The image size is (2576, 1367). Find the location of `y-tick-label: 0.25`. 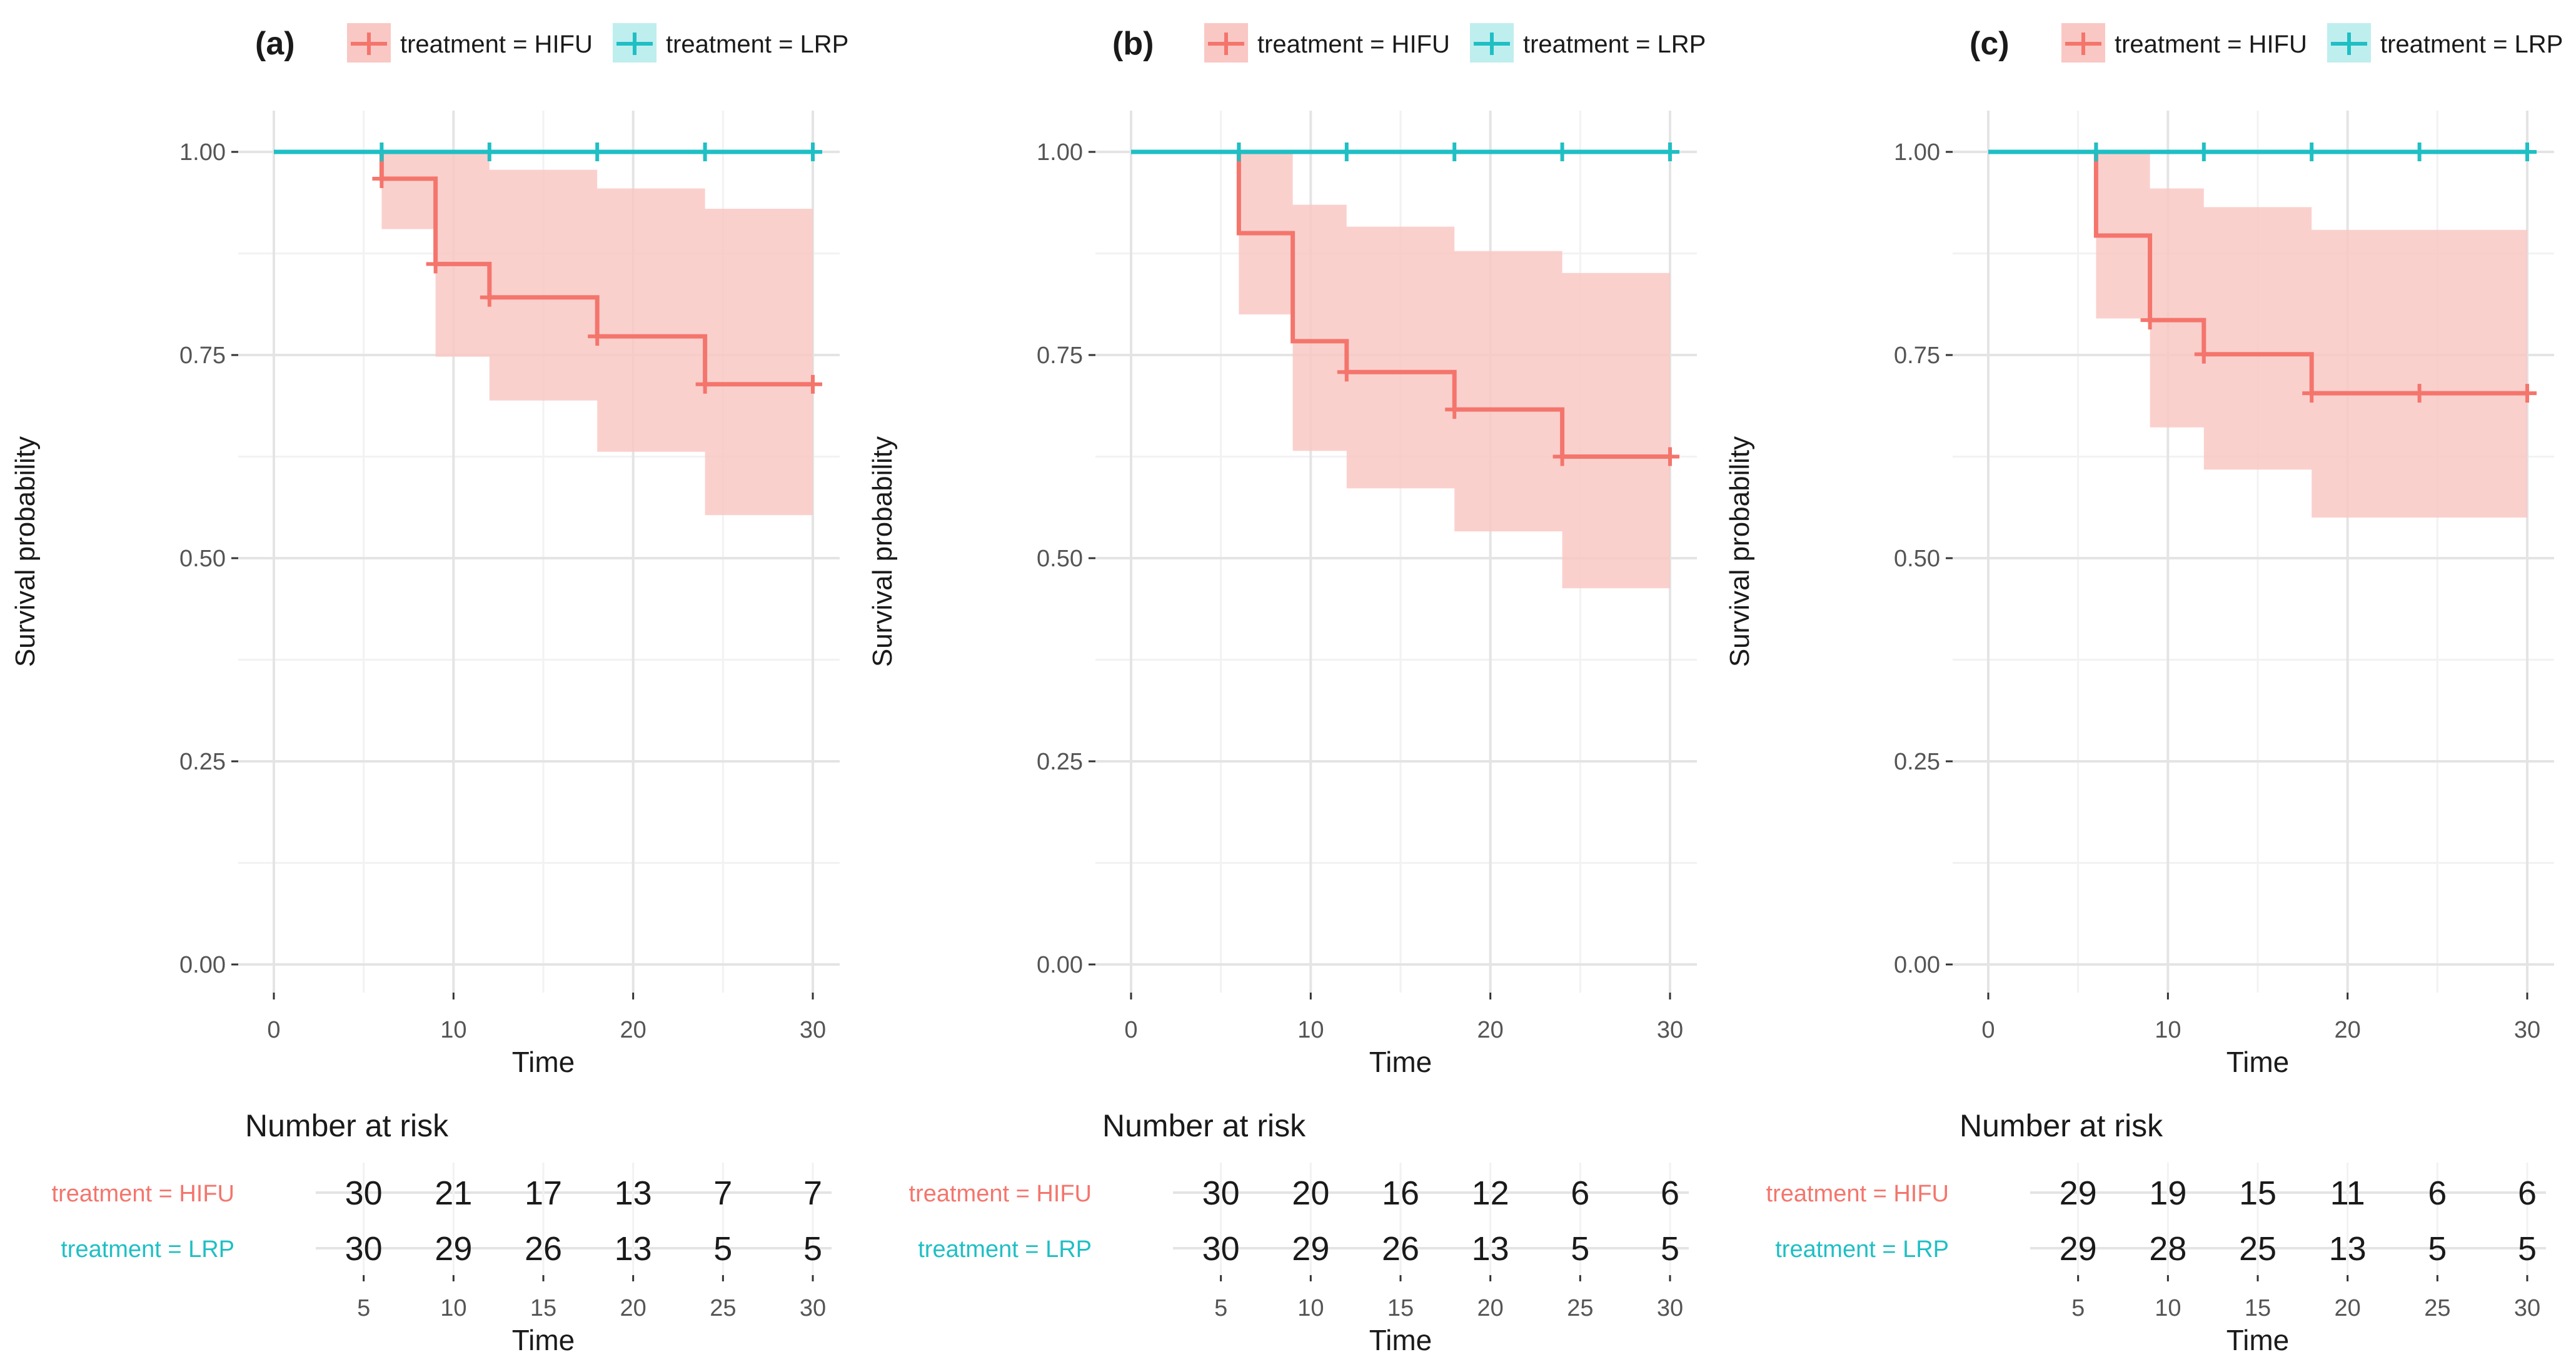

y-tick-label: 0.25 is located at coordinates (1917, 762).